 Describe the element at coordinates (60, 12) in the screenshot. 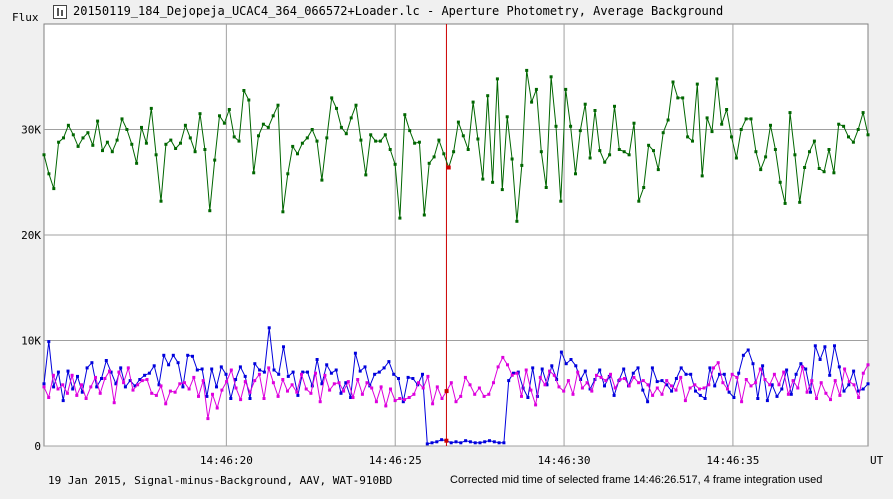

I see `lightcurve-icon` at that location.